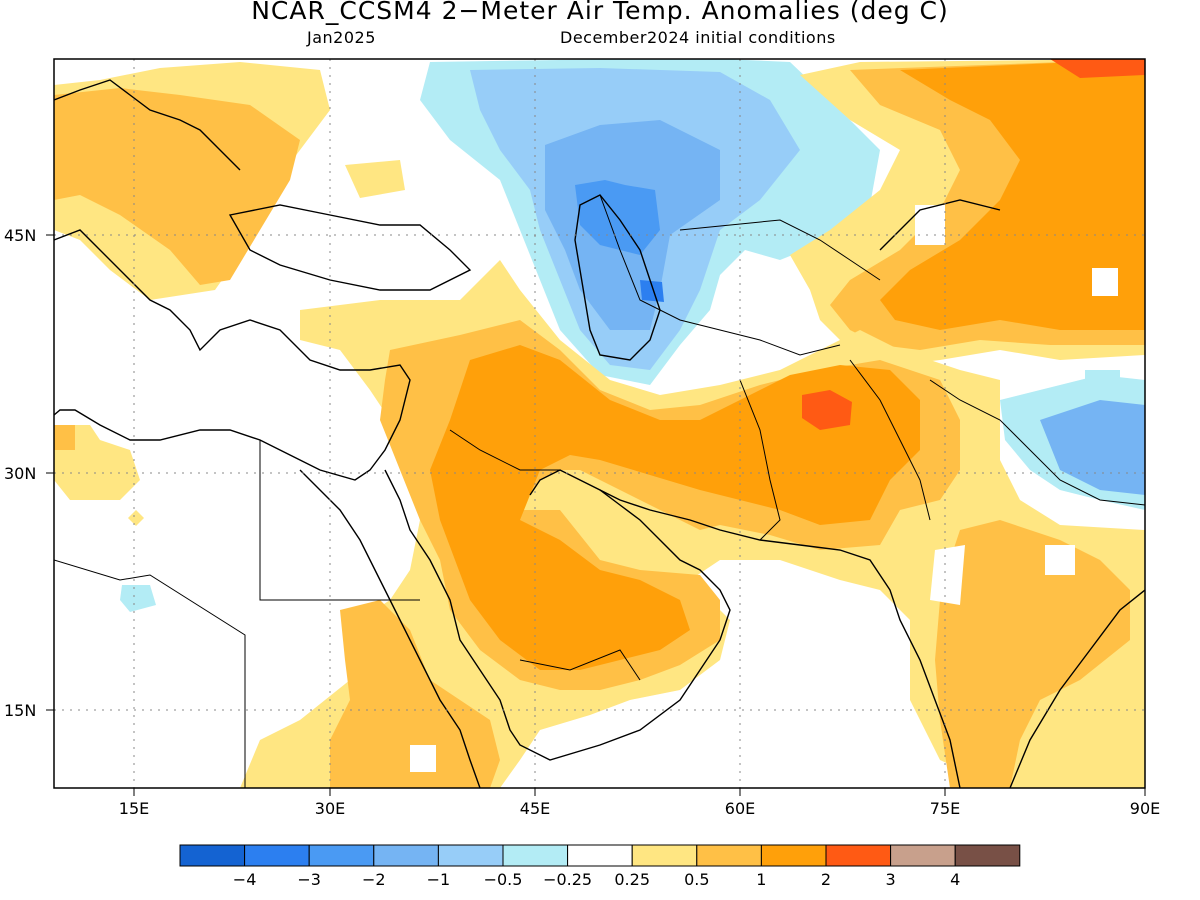 The image size is (1200, 900). What do you see at coordinates (947, 575) in the screenshot?
I see `india-neutral-patch` at bounding box center [947, 575].